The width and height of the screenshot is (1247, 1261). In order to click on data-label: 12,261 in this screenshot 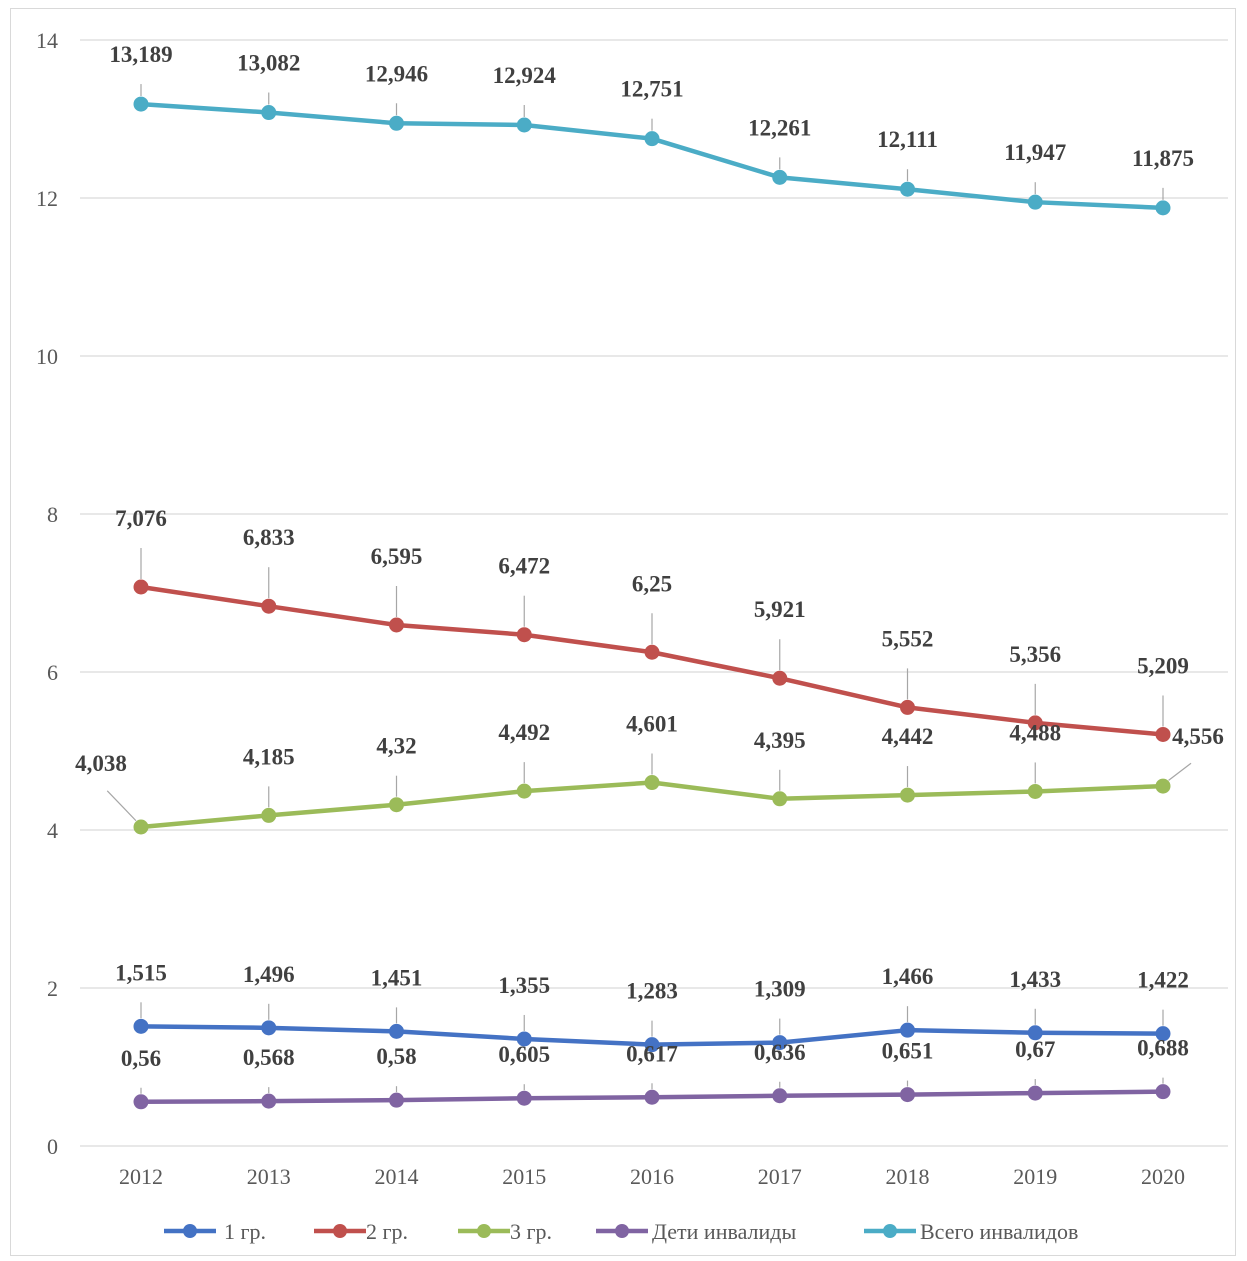, I will do `click(779, 127)`.